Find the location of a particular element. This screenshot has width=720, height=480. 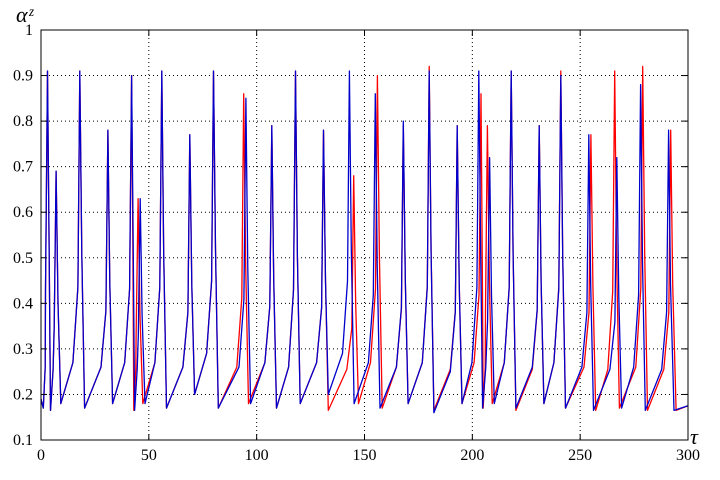

y-tick-label: 0.1 is located at coordinates (23, 440).